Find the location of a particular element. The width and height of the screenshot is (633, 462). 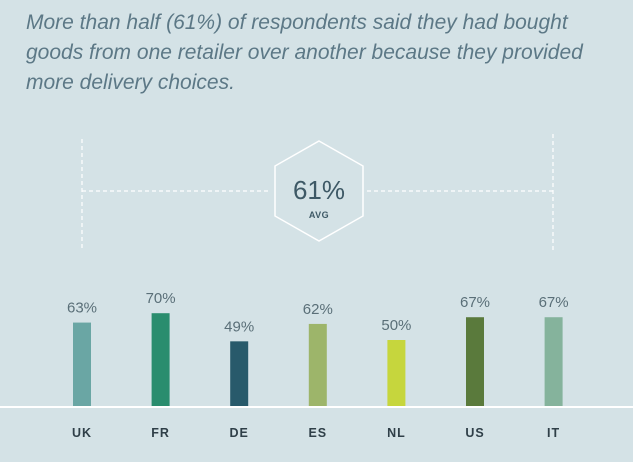

category-label-it: IT is located at coordinates (553, 433).